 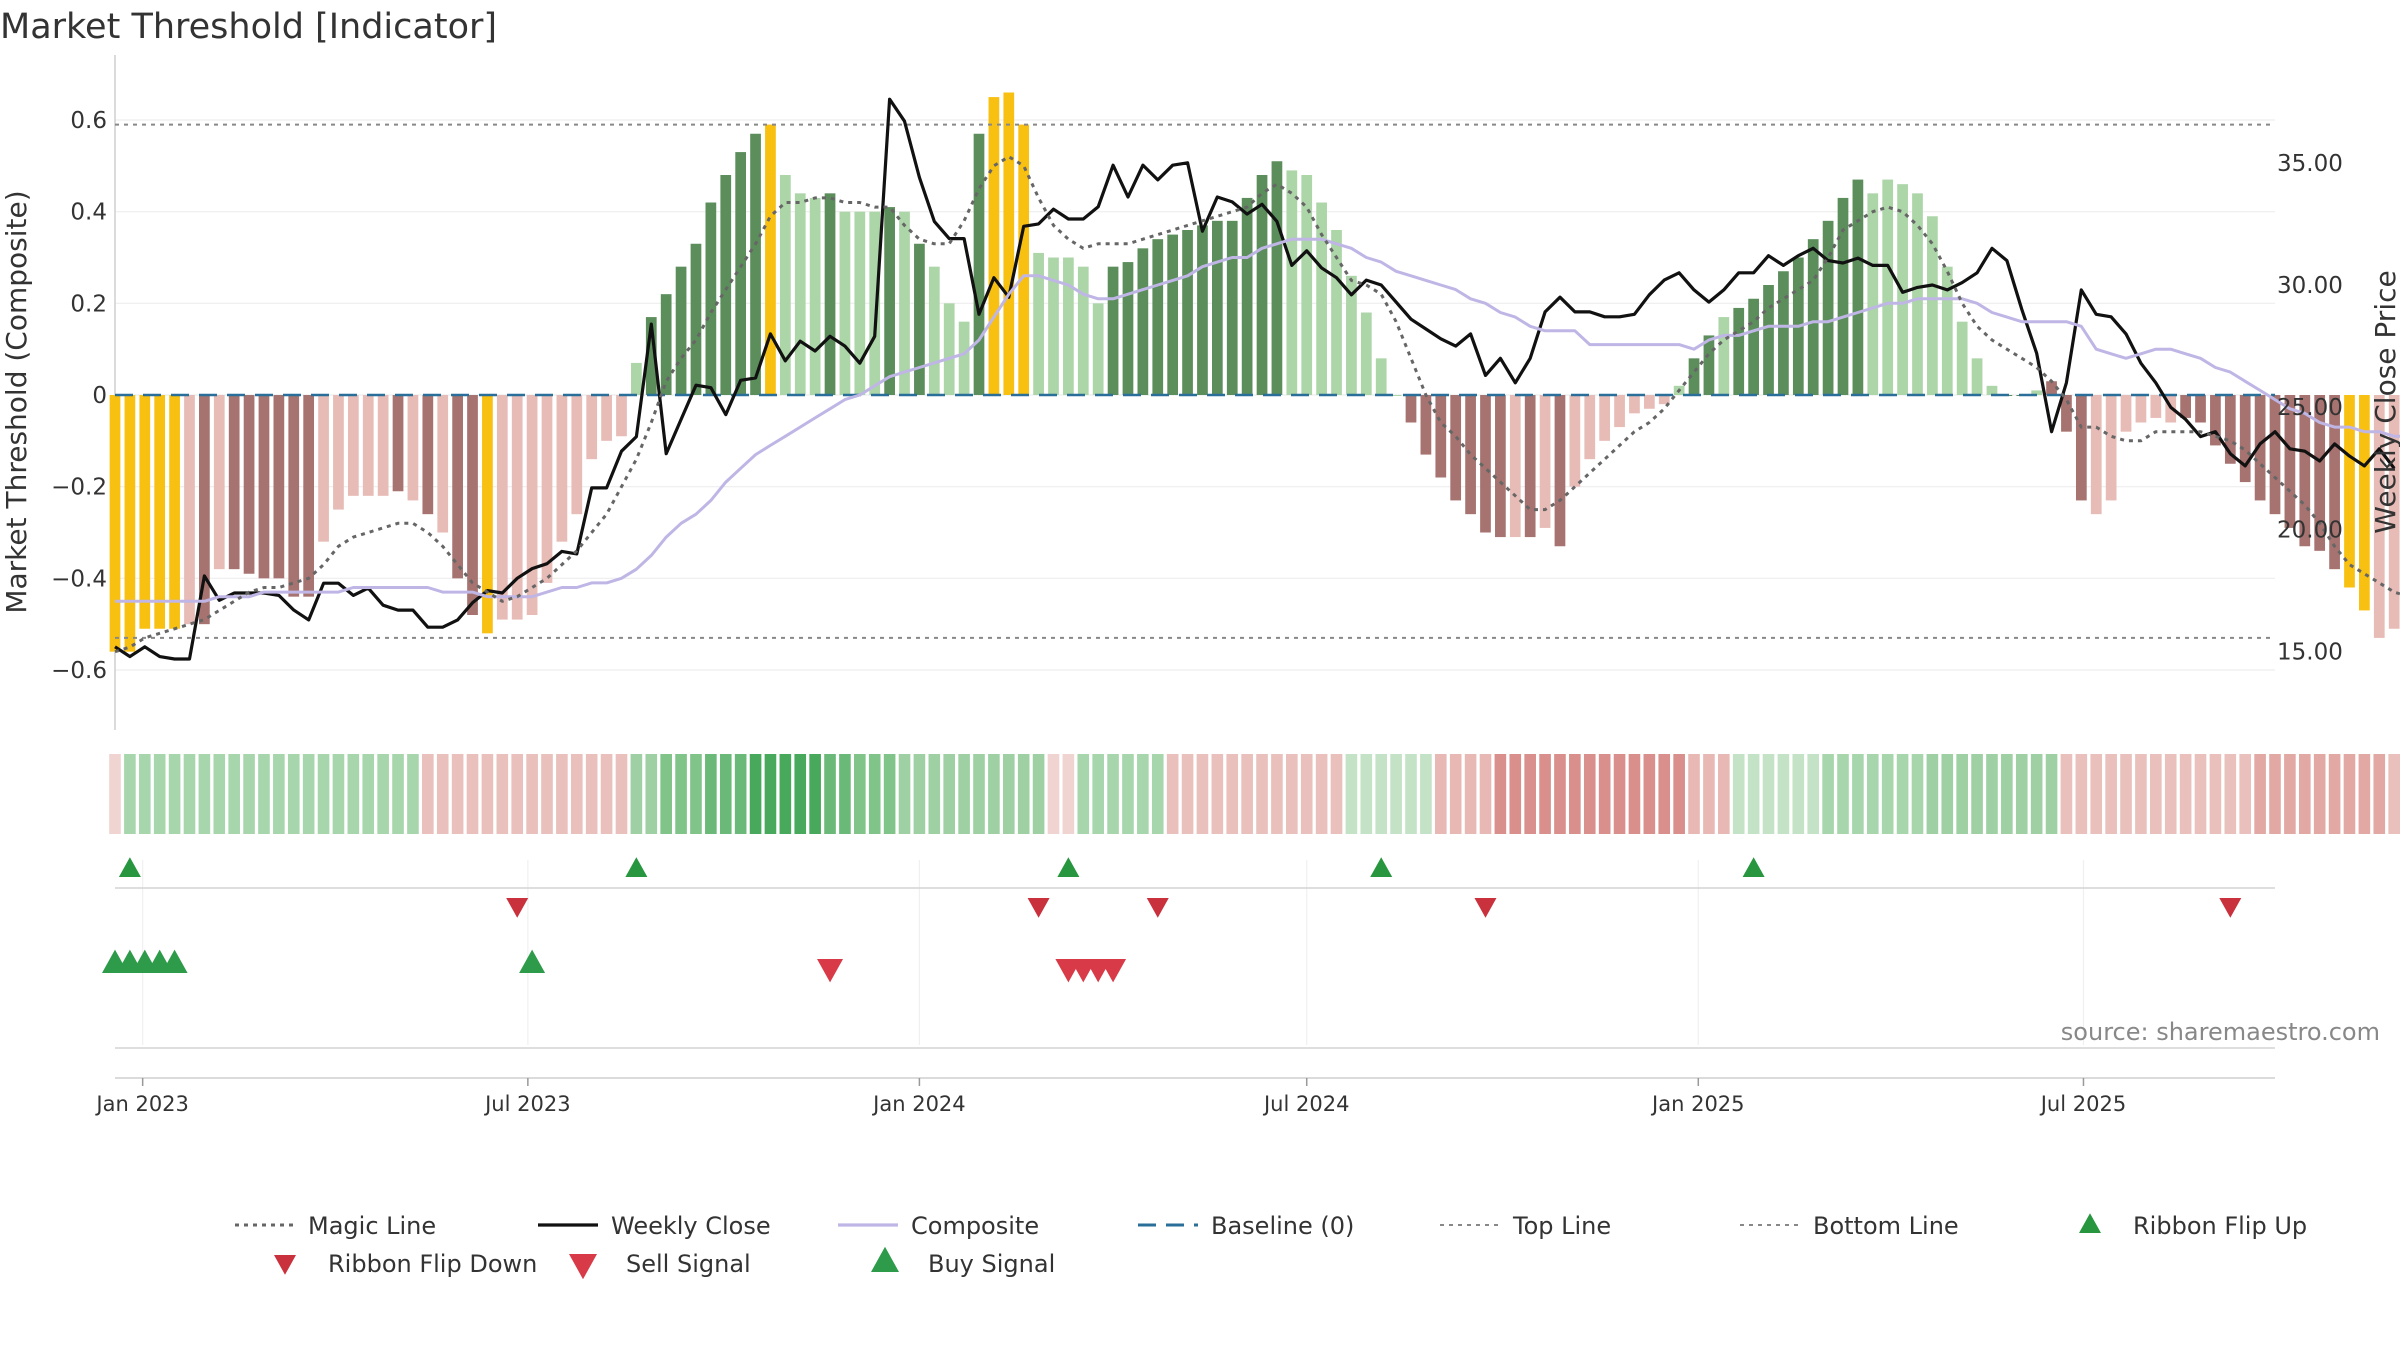 I want to click on x-tick-label: Jul 2023, so click(x=526, y=1104).